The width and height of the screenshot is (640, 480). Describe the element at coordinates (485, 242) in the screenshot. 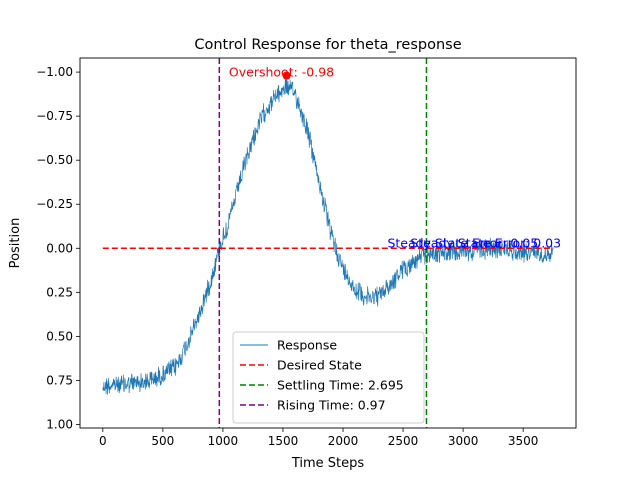

I see `steady-state-error-annotation: Steady State Error: 0.03` at that location.